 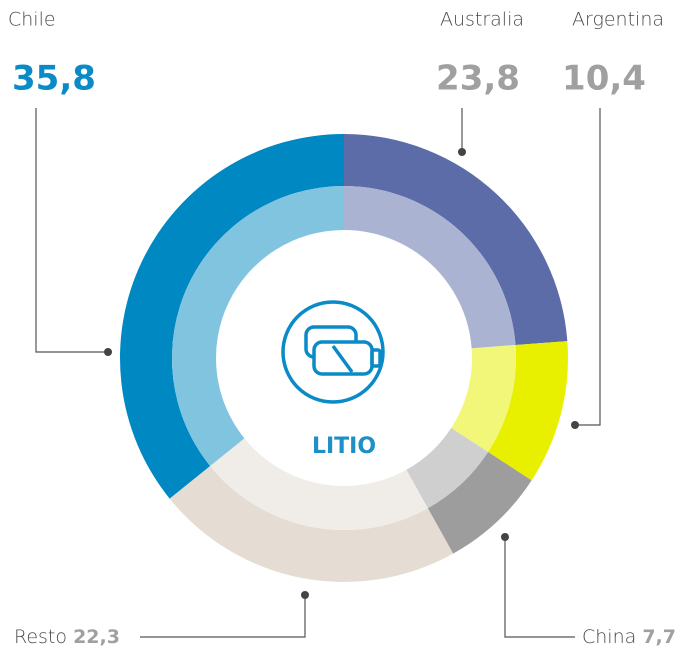 I want to click on value-label: 22,3, so click(x=96, y=637).